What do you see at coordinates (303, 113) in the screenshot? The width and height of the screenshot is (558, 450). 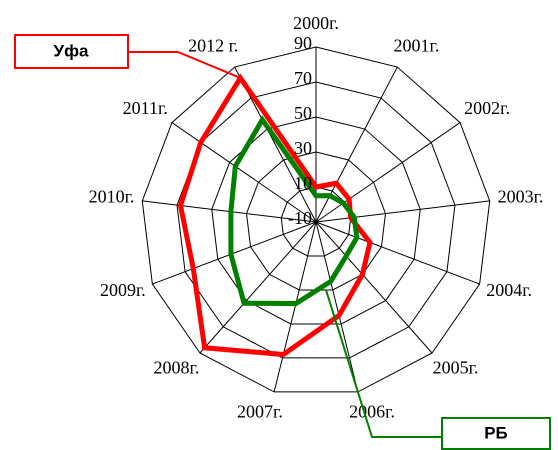 I see `r-tick-label: 50` at bounding box center [303, 113].